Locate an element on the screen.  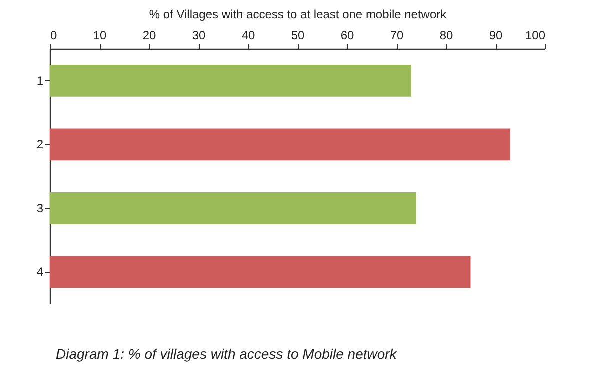
x-tick-label: 40 is located at coordinates (249, 35).